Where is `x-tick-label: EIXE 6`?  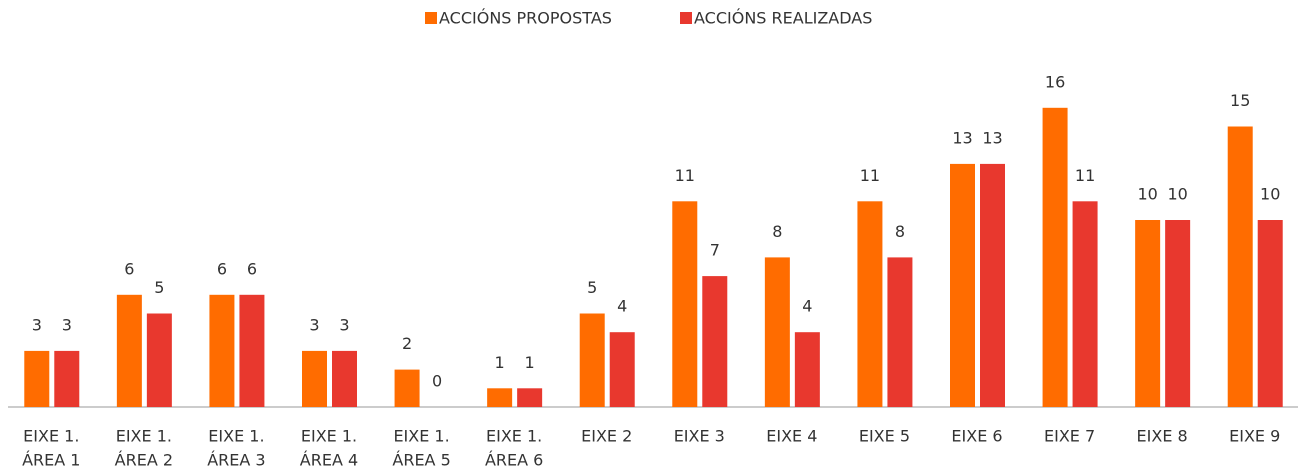
x-tick-label: EIXE 6 is located at coordinates (976, 436).